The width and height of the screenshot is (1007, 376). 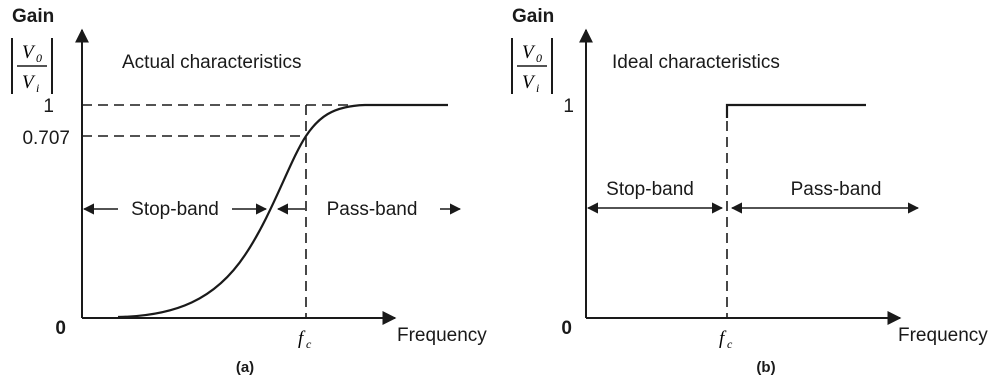 What do you see at coordinates (566, 328) in the screenshot?
I see `origin-b: 0` at bounding box center [566, 328].